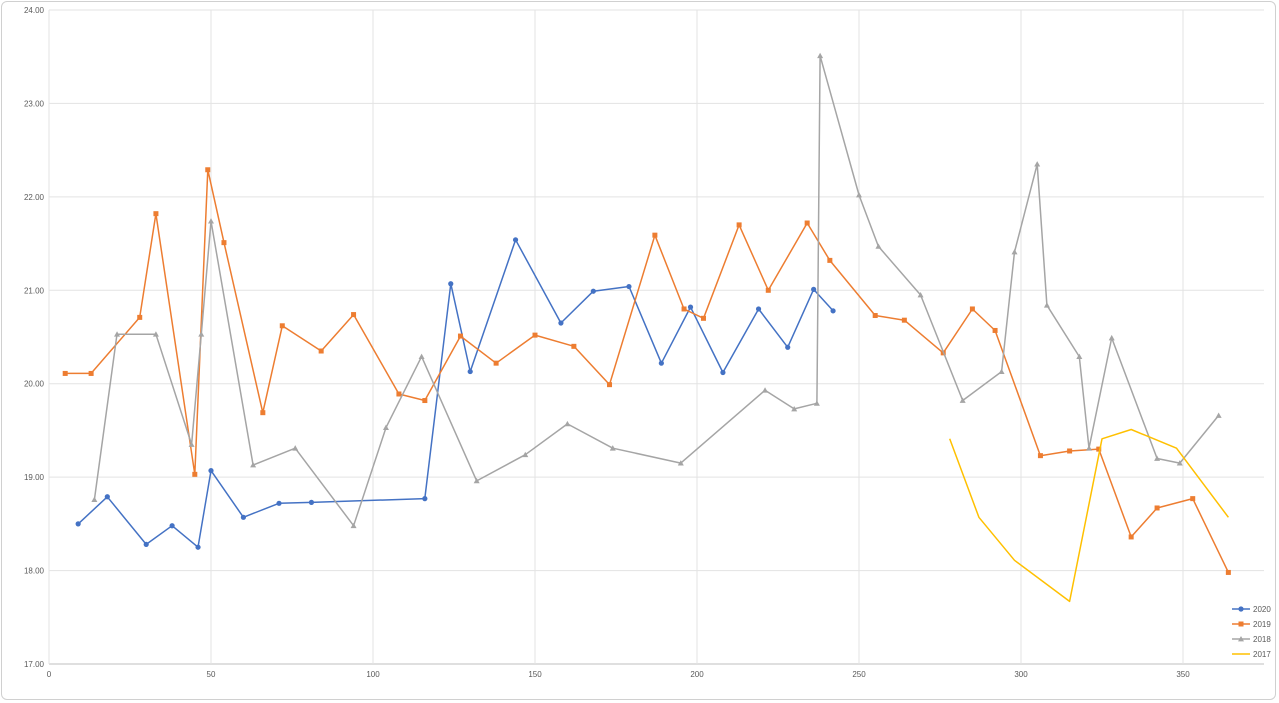  What do you see at coordinates (34, 477) in the screenshot?
I see `y-tick-label: 19.00` at bounding box center [34, 477].